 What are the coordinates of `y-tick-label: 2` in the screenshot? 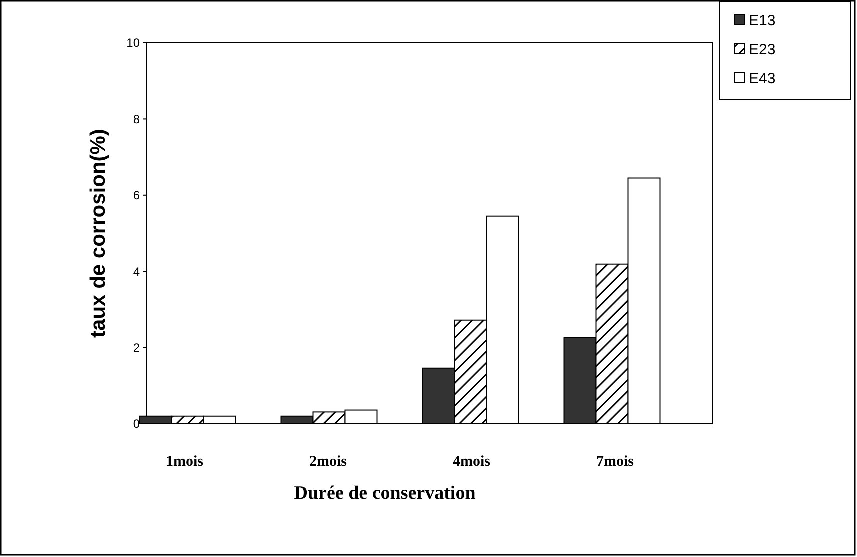 It's located at (136, 348).